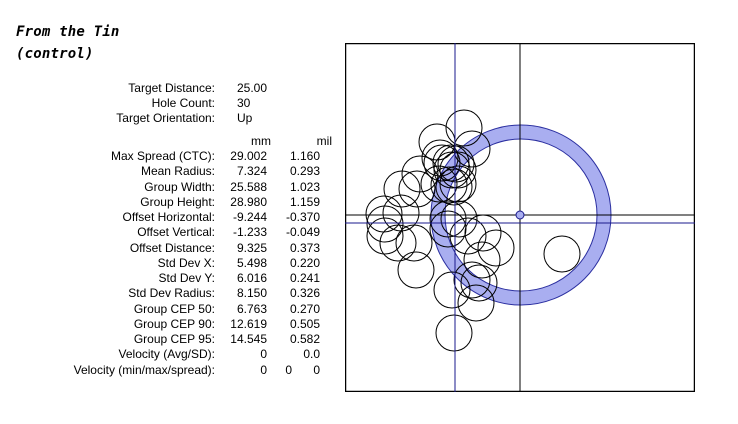  I want to click on summary-value: 25.00, so click(252, 88).